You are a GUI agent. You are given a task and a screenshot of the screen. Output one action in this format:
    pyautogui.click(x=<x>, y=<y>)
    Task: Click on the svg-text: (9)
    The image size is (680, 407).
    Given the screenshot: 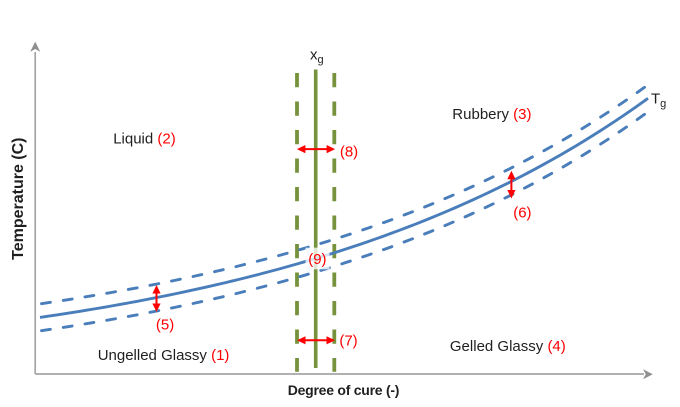 What is the action you would take?
    pyautogui.click(x=317, y=259)
    